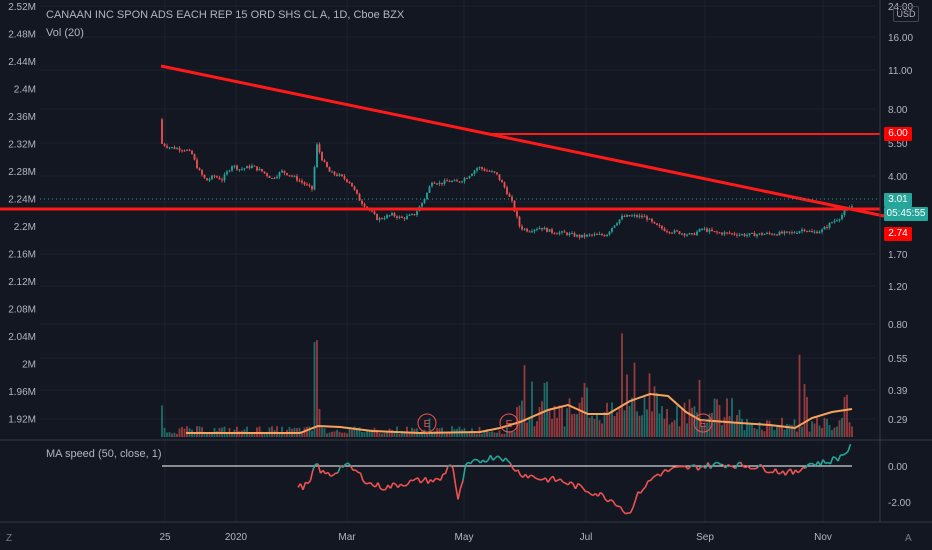 This screenshot has height=550, width=932. Describe the element at coordinates (22, 392) in the screenshot. I see `left-axis-tick: 1.96M` at that location.